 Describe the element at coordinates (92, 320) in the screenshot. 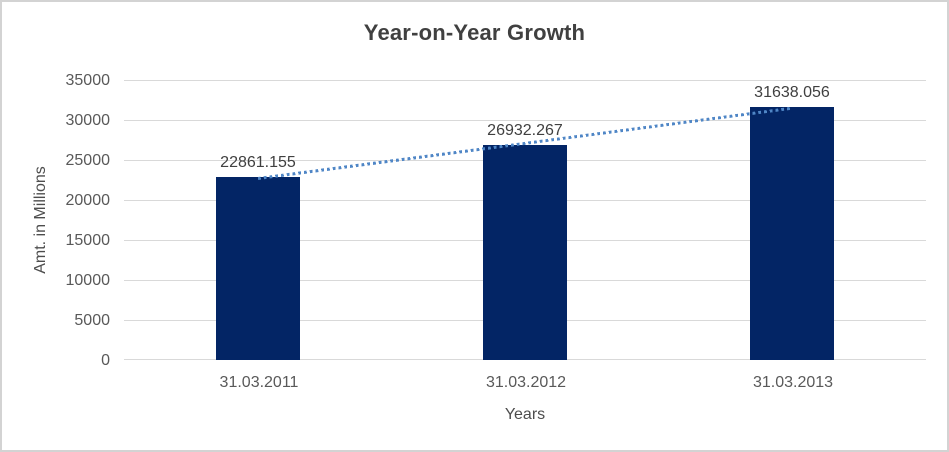

I see `y-tick-label: 5000` at that location.